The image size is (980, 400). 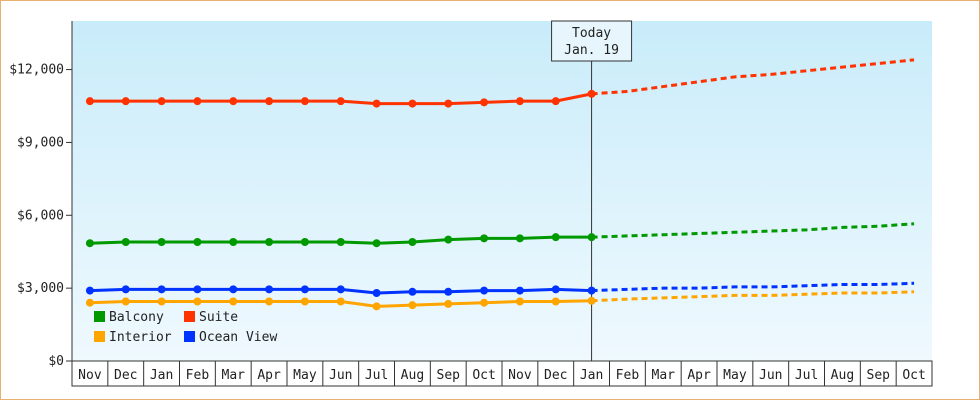 What do you see at coordinates (40, 142) in the screenshot?
I see `y-tick-label: $9,000` at bounding box center [40, 142].